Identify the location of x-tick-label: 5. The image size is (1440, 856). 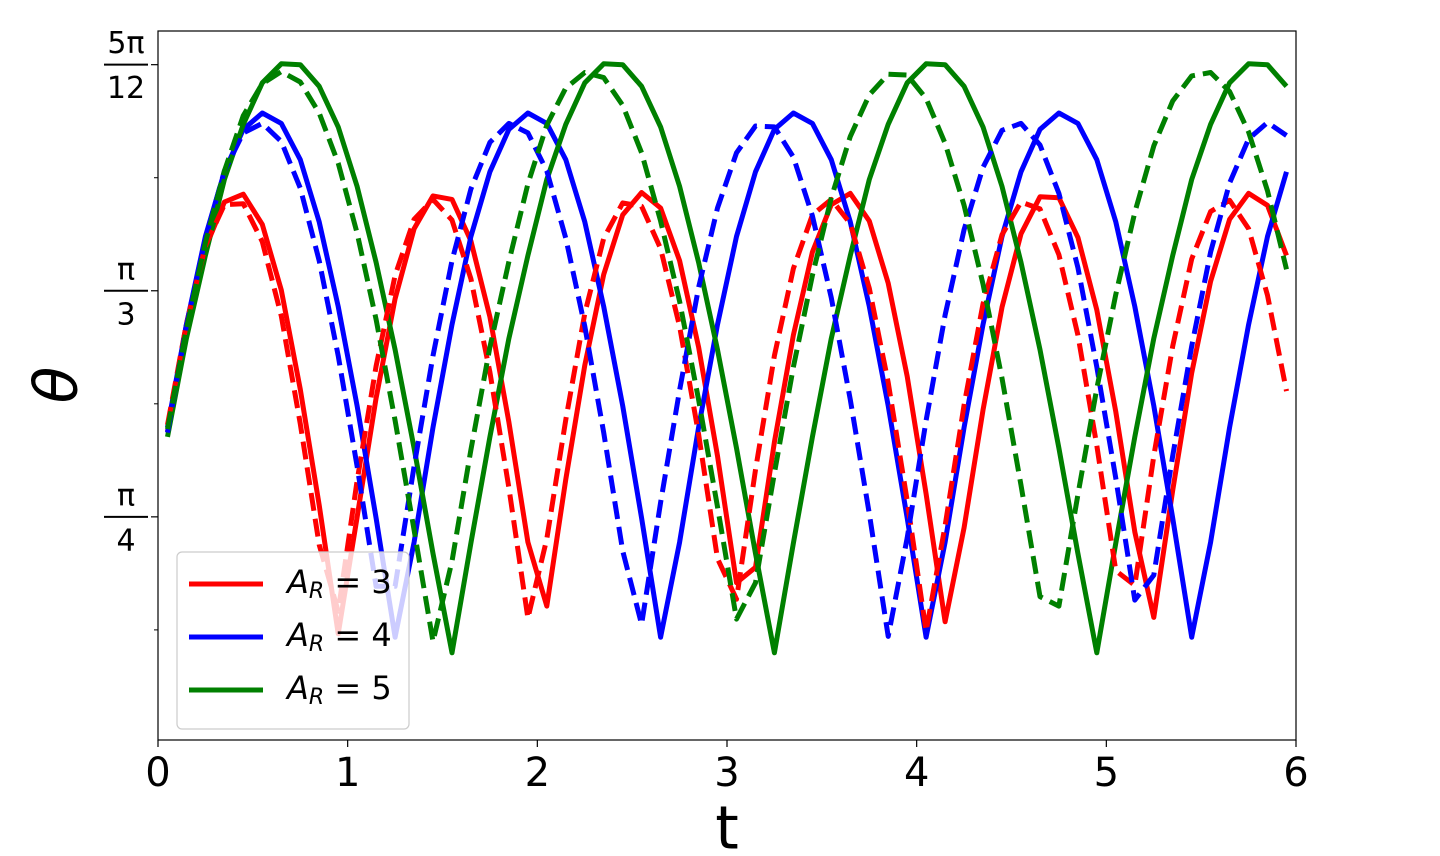
(1106, 773).